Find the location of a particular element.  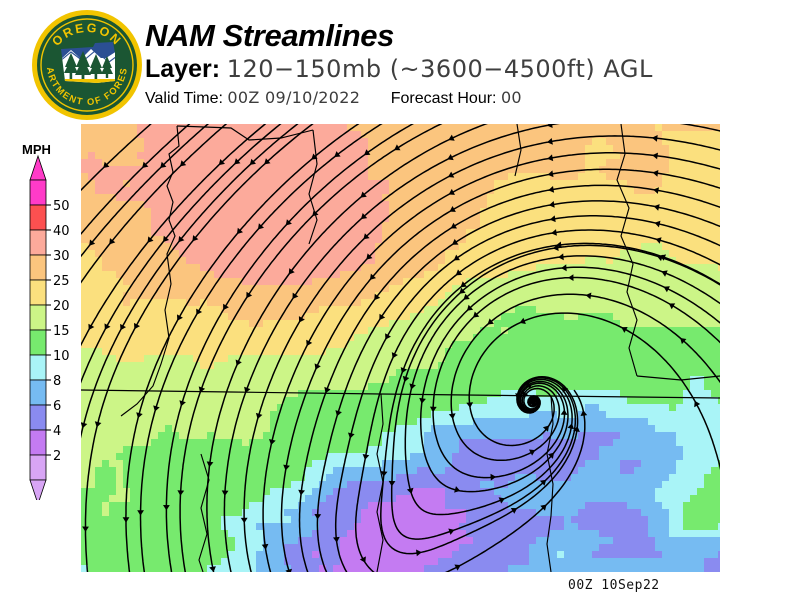

colorbar-tick-label: 4 is located at coordinates (57, 431).